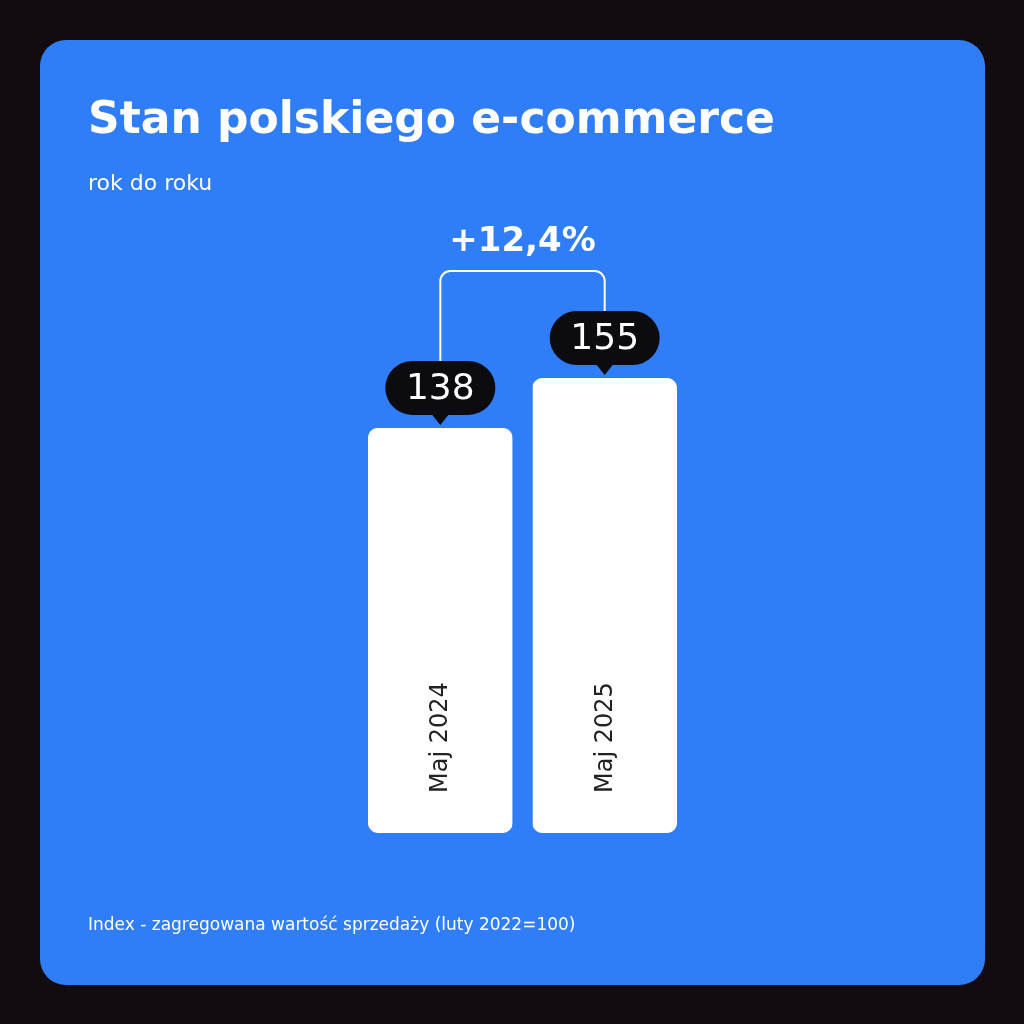 The height and width of the screenshot is (1024, 1024). I want to click on data-label: 155, so click(605, 336).